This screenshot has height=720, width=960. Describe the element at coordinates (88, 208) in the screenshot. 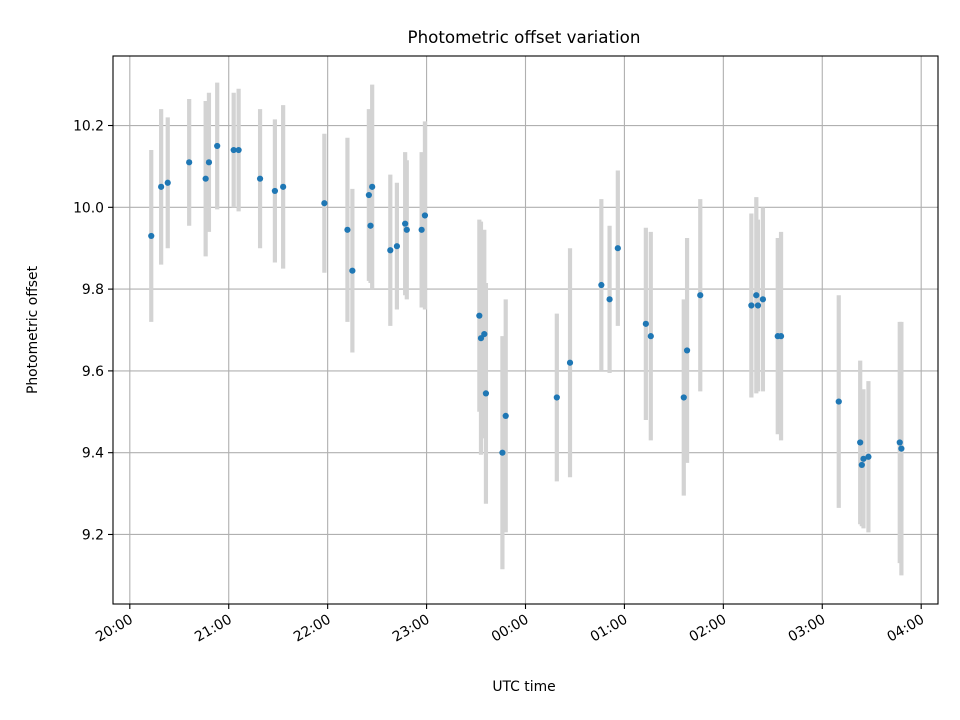

I see `y-tick-label: 10.0` at that location.